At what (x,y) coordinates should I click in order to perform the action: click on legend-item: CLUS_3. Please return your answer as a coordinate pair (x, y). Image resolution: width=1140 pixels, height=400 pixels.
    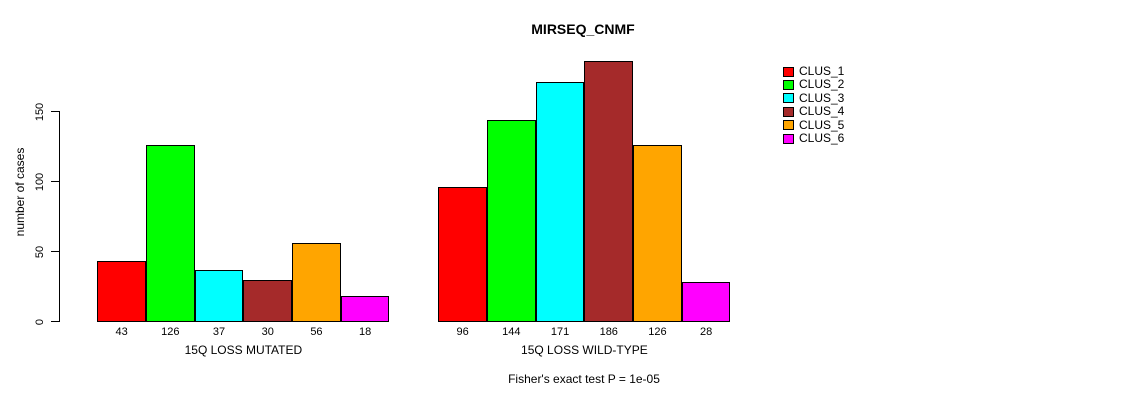
    Looking at the image, I should click on (814, 97).